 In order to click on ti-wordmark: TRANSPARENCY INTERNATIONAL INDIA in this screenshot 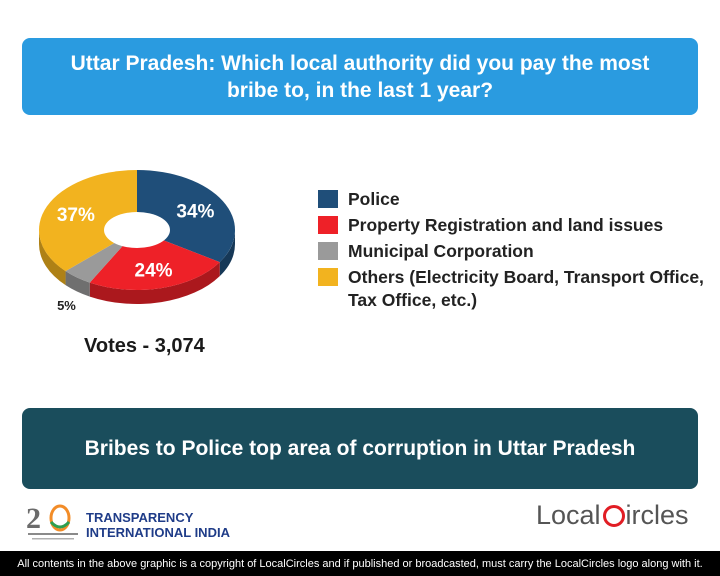, I will do `click(158, 525)`.